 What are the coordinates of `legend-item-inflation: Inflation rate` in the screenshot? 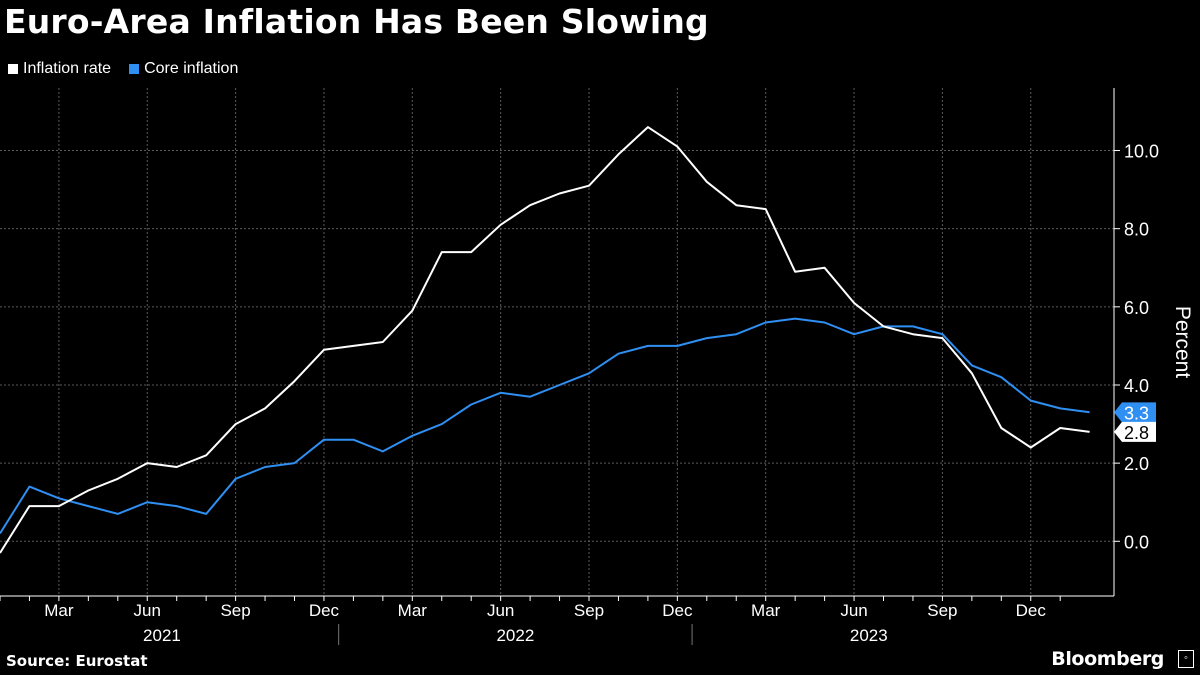 It's located at (59, 69).